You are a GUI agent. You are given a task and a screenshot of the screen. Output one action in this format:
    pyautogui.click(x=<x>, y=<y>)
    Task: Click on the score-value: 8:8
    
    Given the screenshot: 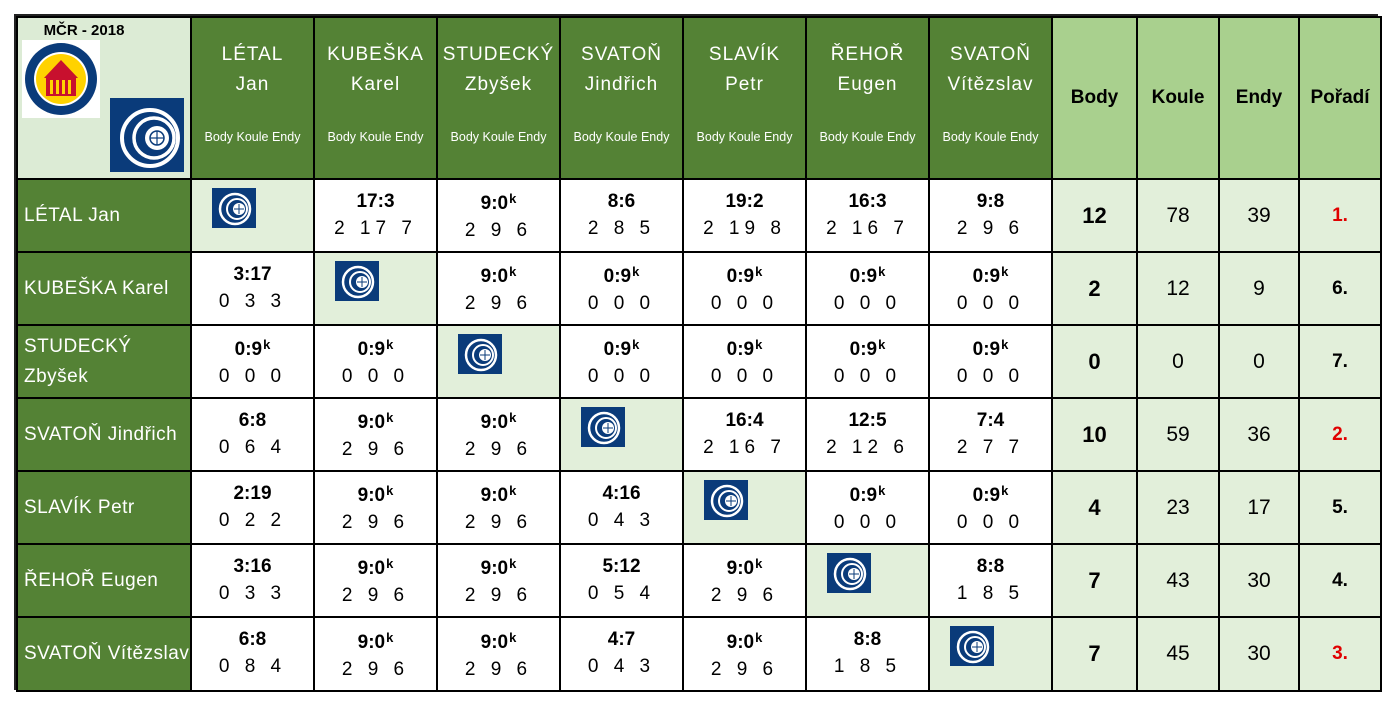 What is the action you would take?
    pyautogui.click(x=990, y=566)
    